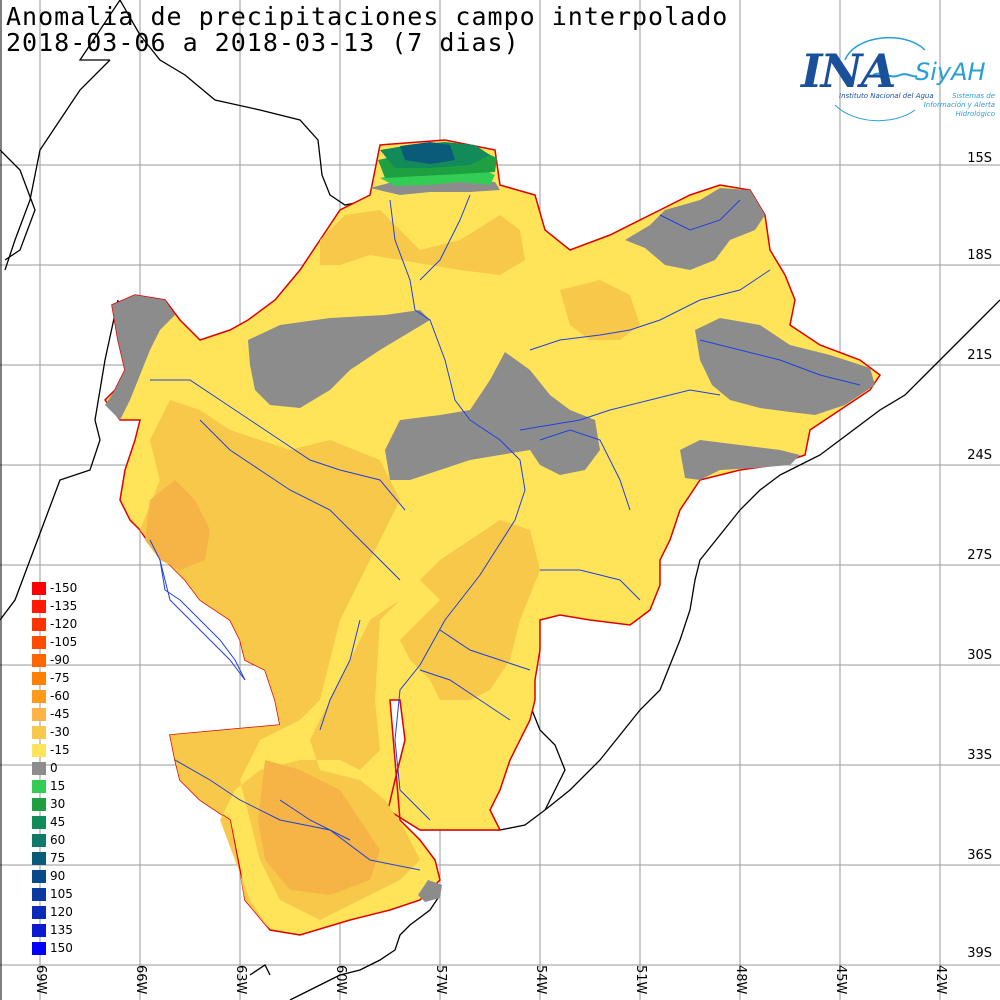 Image resolution: width=1000 pixels, height=1000 pixels. What do you see at coordinates (422, 242) in the screenshot?
I see `anomaly-zone-minus30-north` at bounding box center [422, 242].